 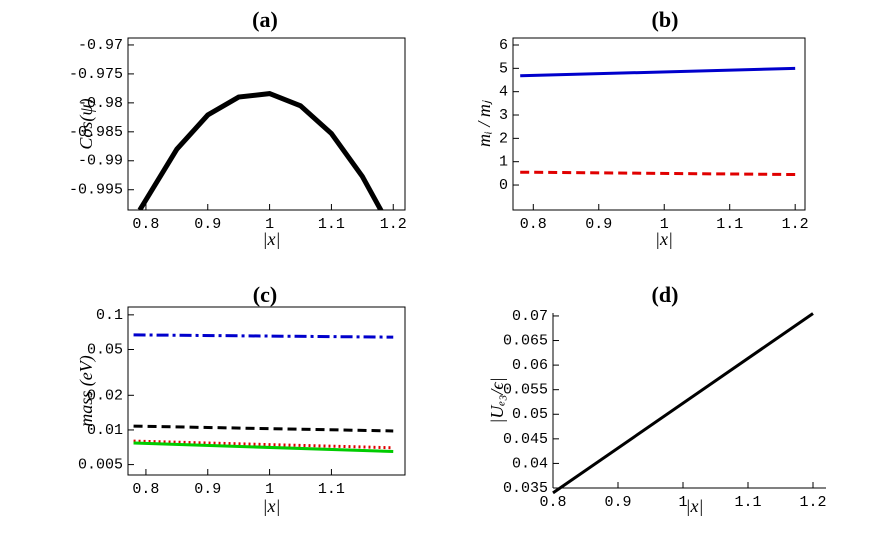 I want to click on y-tick-label: 0.055, so click(x=525, y=390).